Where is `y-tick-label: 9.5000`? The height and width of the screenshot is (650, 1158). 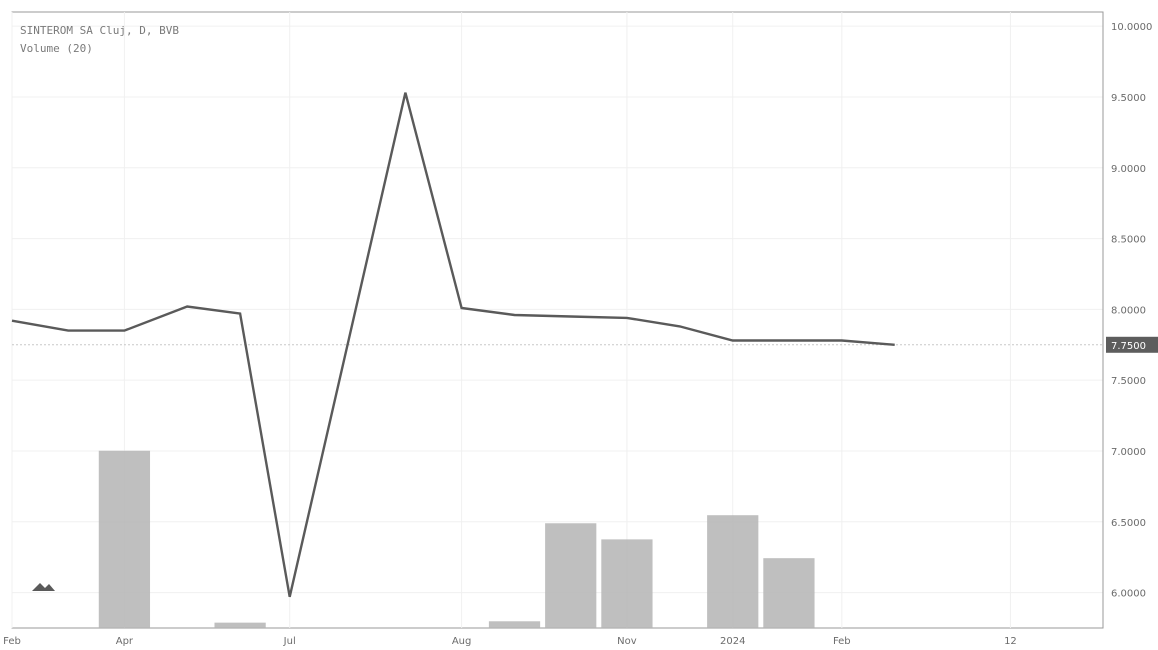
y-tick-label: 9.5000 is located at coordinates (1128, 98).